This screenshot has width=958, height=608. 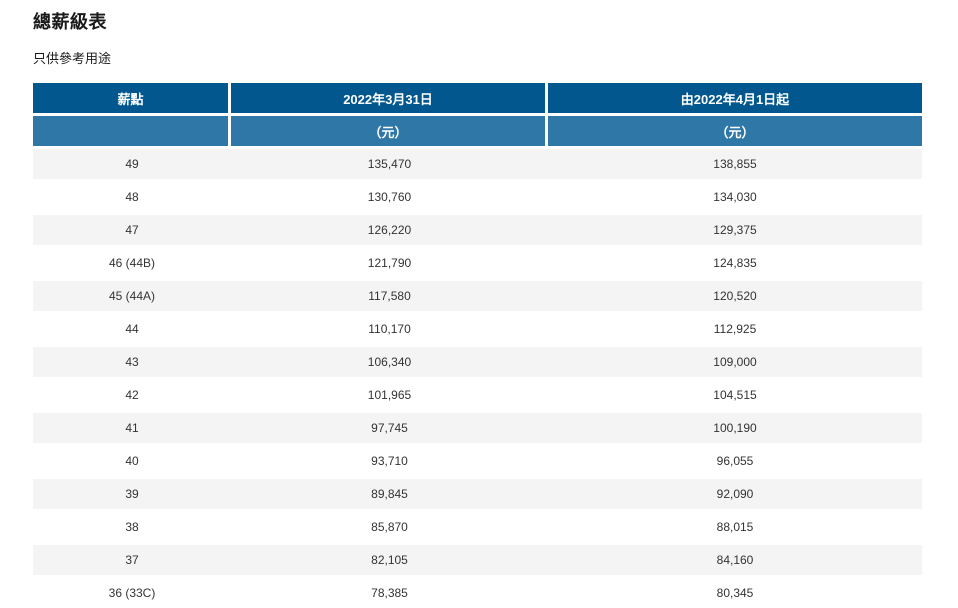 I want to click on after-value-cell: 109,000, so click(x=735, y=363).